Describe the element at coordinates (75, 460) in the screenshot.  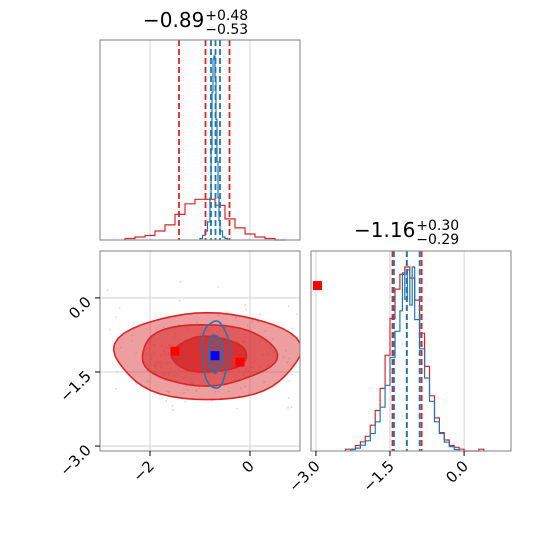
I see `tick-label-y-param1-0: −3.0` at that location.